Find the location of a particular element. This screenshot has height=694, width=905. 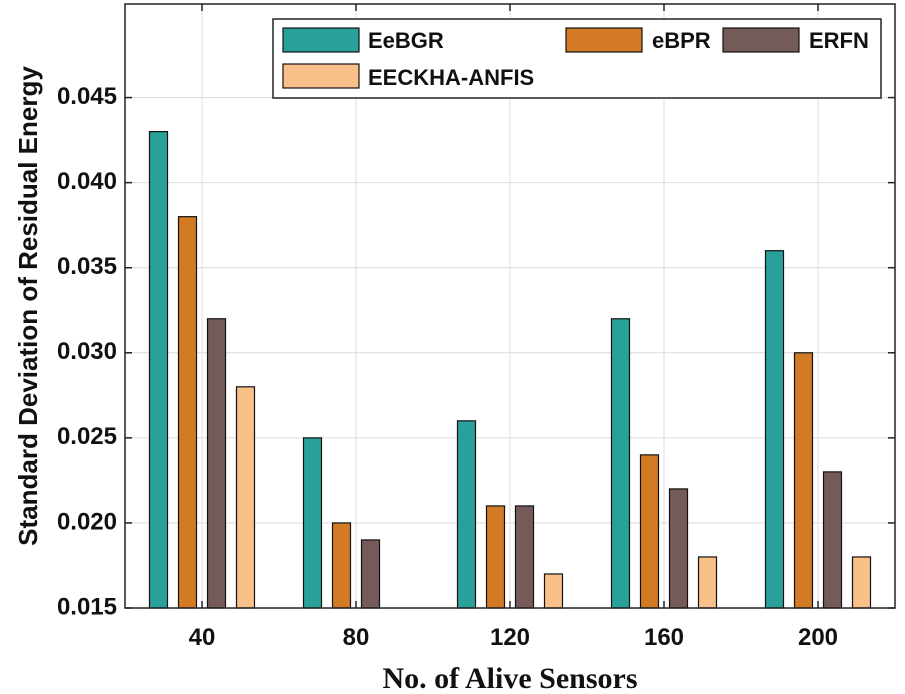

x-axis-label: No. of Alive Sensors is located at coordinates (510, 678).